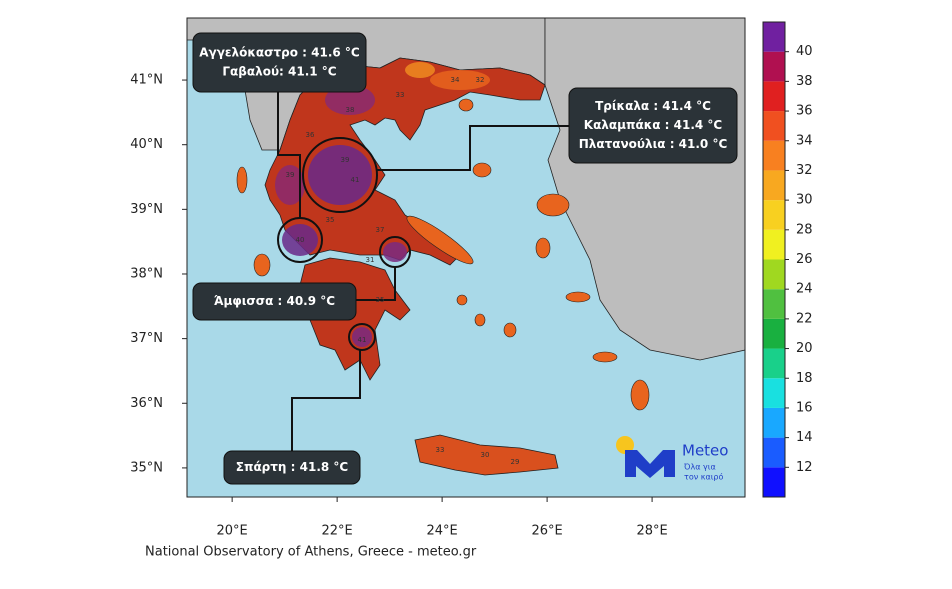 The height and width of the screenshot is (589, 952). I want to click on y-tick-label: 41°N, so click(146, 80).